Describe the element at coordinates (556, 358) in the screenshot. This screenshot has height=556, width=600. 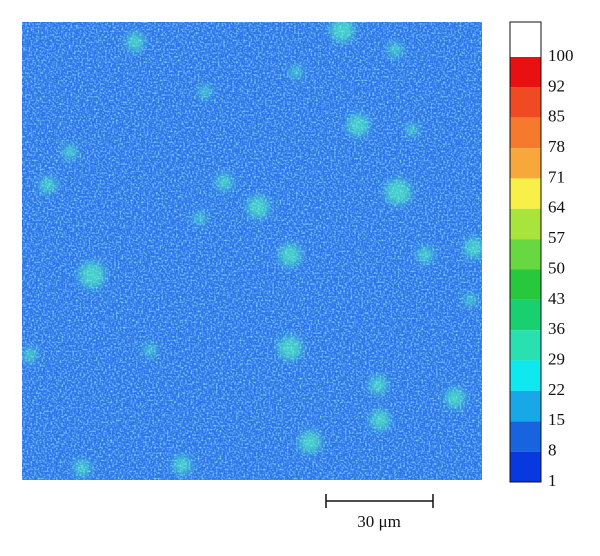
I see `colorbar-label: 29` at that location.